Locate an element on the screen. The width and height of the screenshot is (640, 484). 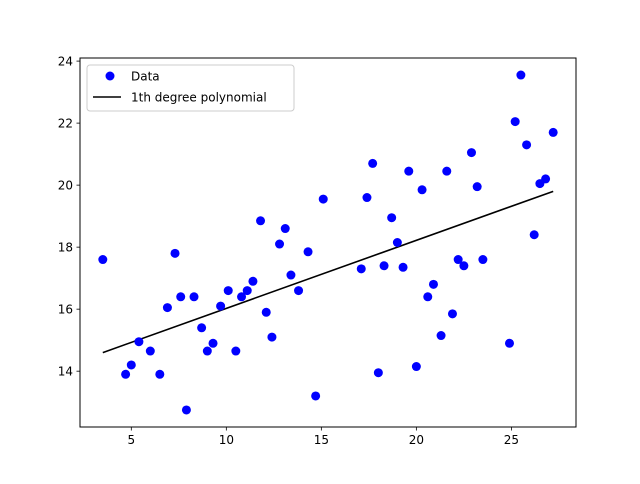
y-axis: 14 16 18 20 22 24 is located at coordinates (69, 217).